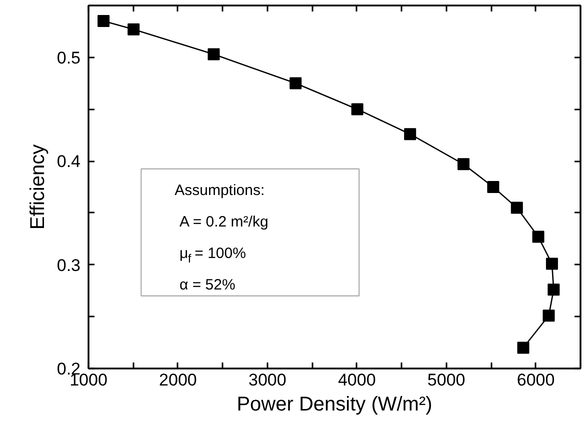 The image size is (585, 442). I want to click on x-tick-label: 4000, so click(357, 380).